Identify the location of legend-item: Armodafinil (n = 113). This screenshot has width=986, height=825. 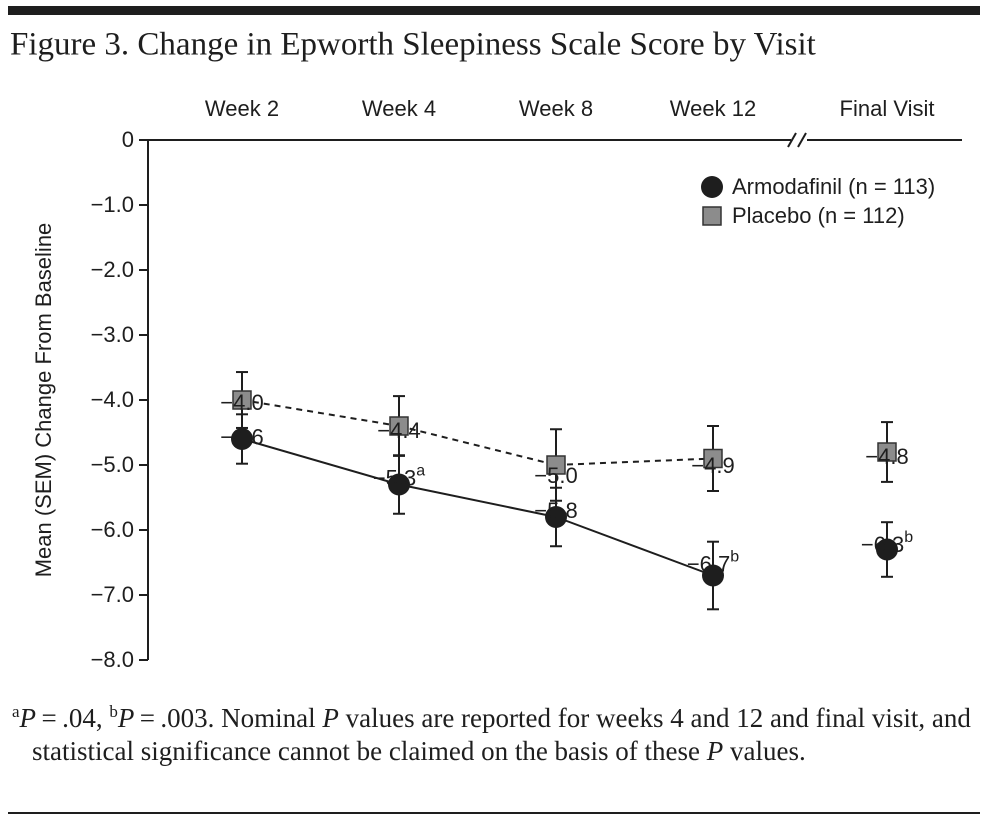
(818, 186).